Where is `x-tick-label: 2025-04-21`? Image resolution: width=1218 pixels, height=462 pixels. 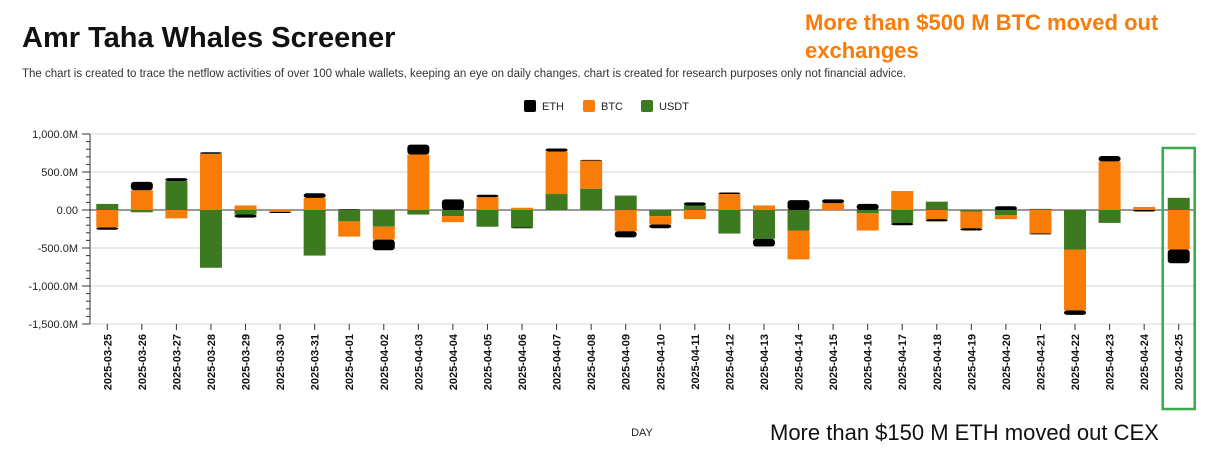 x-tick-label: 2025-04-21 is located at coordinates (1041, 362).